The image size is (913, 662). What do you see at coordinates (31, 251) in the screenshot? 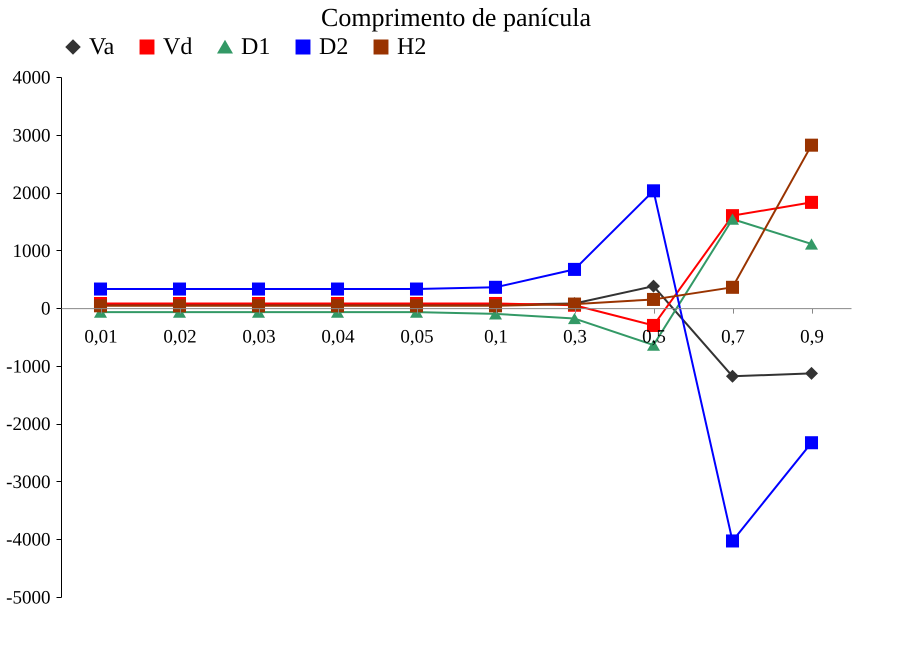
I see `y-tick-label: 1000` at bounding box center [31, 251].